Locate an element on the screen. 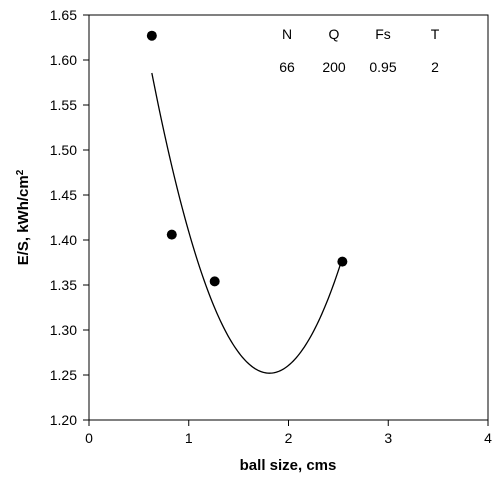 This screenshot has width=503, height=501. y-tick-label-2: 1.30 is located at coordinates (63, 330).